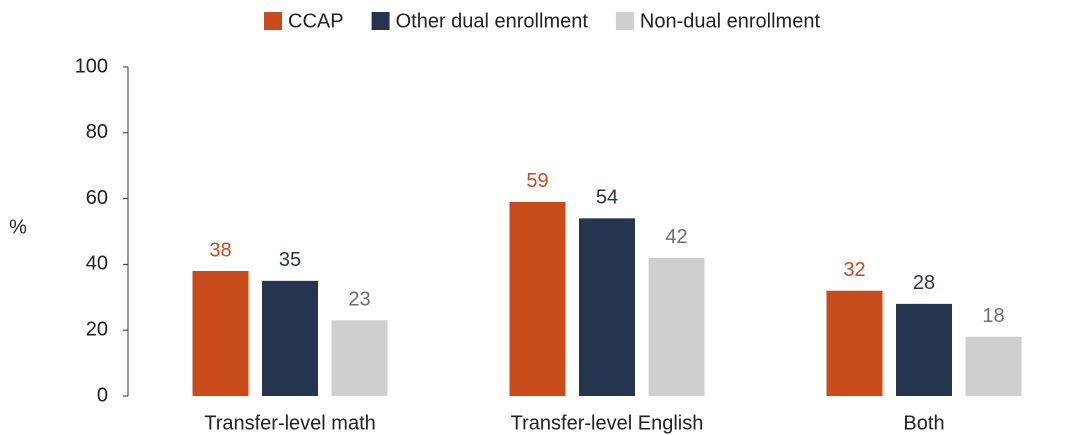 The width and height of the screenshot is (1074, 435). I want to click on value-label: 18, so click(993, 316).